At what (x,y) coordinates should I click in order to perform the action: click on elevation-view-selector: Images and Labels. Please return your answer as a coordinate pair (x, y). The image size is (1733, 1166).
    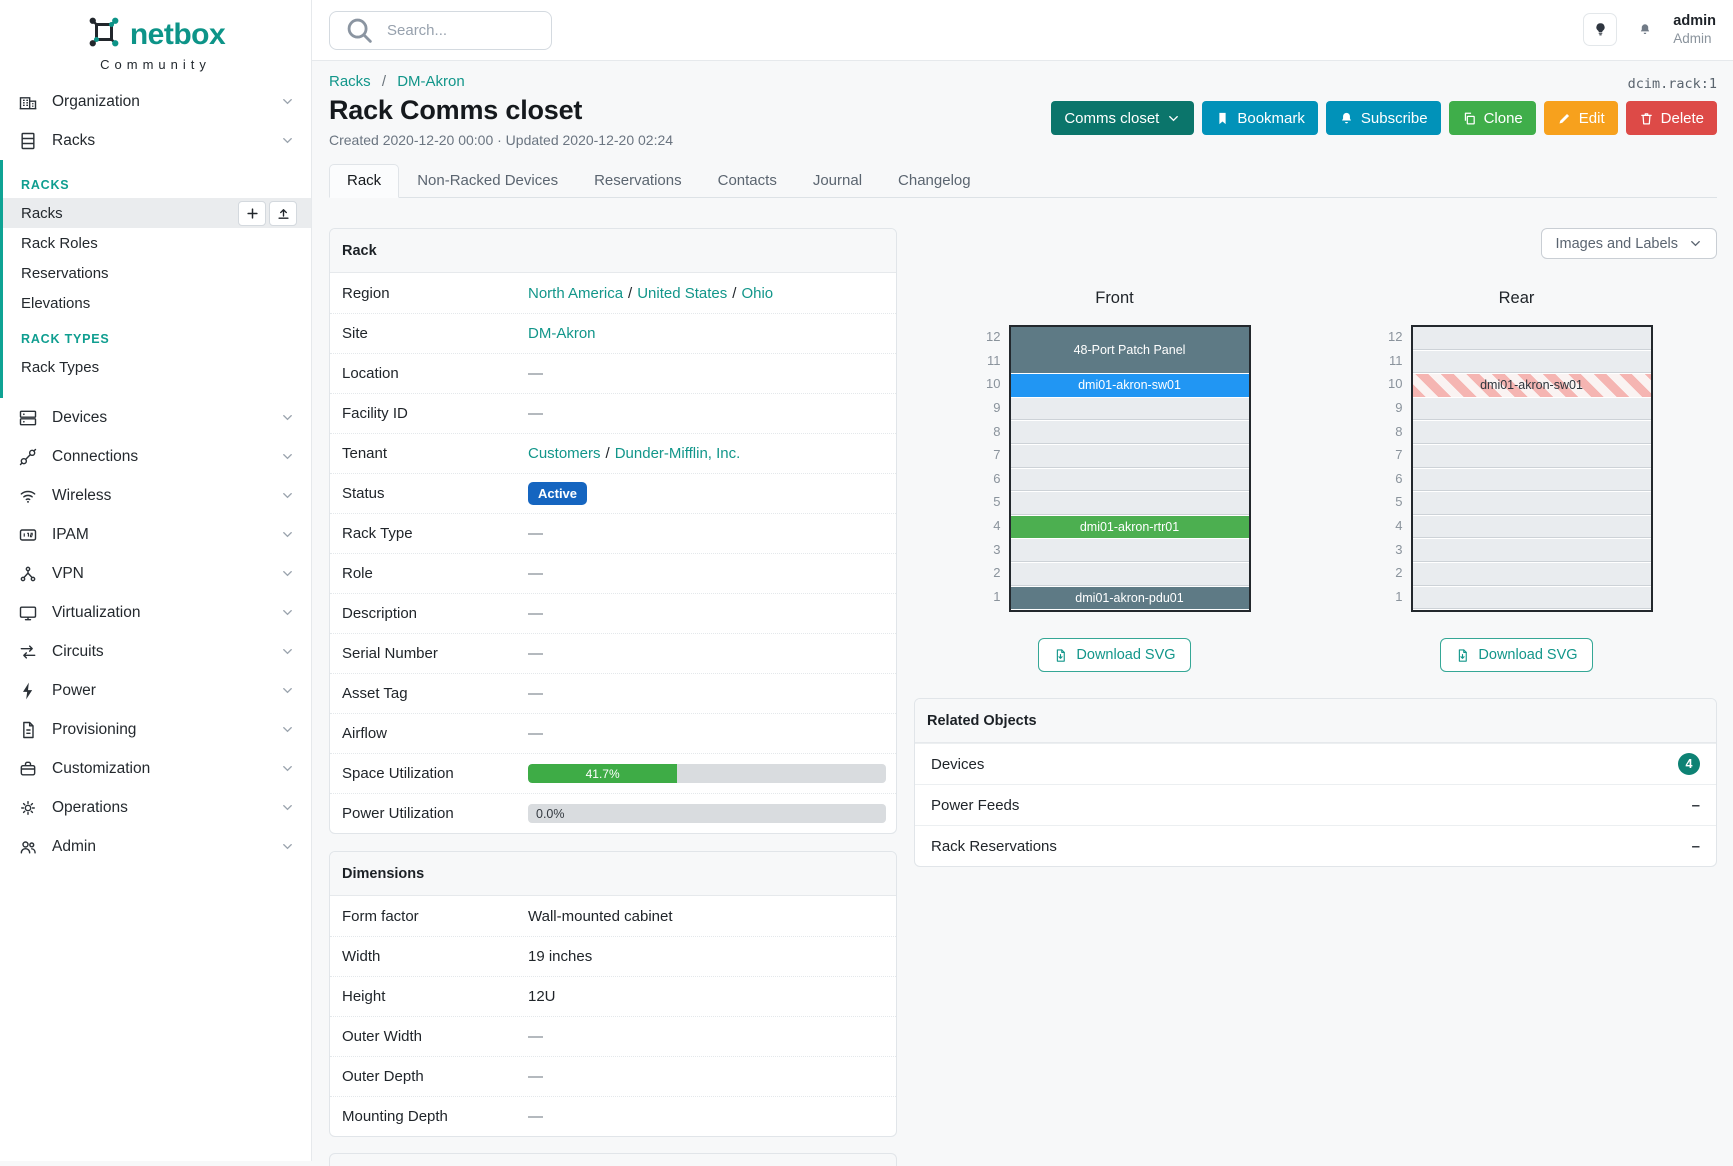
    Looking at the image, I should click on (1629, 243).